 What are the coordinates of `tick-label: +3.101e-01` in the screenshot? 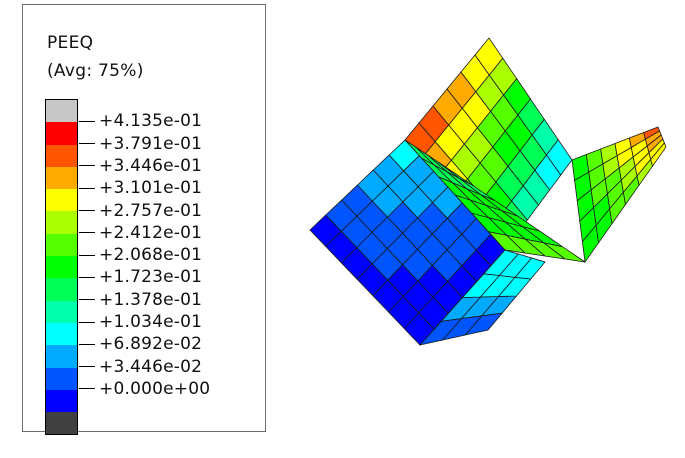 It's located at (151, 188).